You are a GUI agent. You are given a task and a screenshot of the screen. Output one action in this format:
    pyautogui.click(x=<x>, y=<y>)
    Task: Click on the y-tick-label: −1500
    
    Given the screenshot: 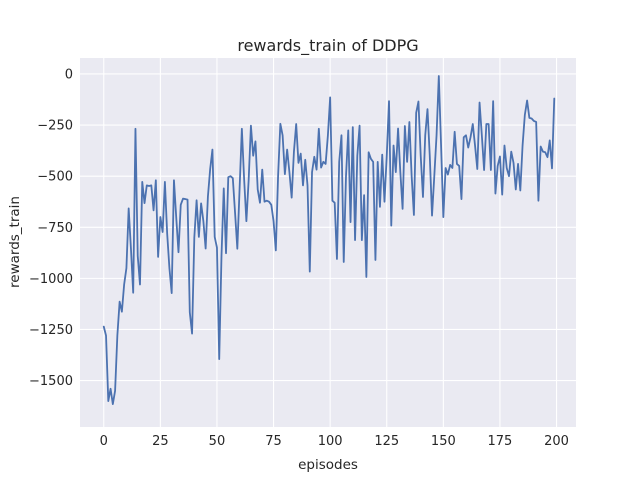 What is the action you would take?
    pyautogui.click(x=51, y=381)
    